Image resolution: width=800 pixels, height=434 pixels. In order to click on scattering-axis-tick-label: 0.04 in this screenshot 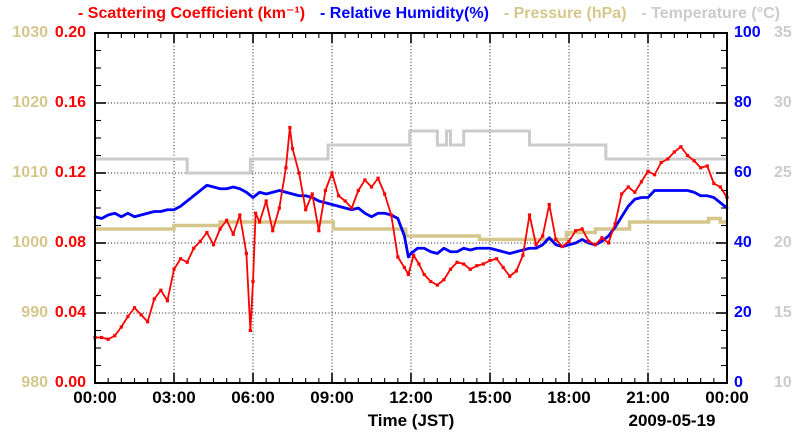, I will do `click(70, 312)`.